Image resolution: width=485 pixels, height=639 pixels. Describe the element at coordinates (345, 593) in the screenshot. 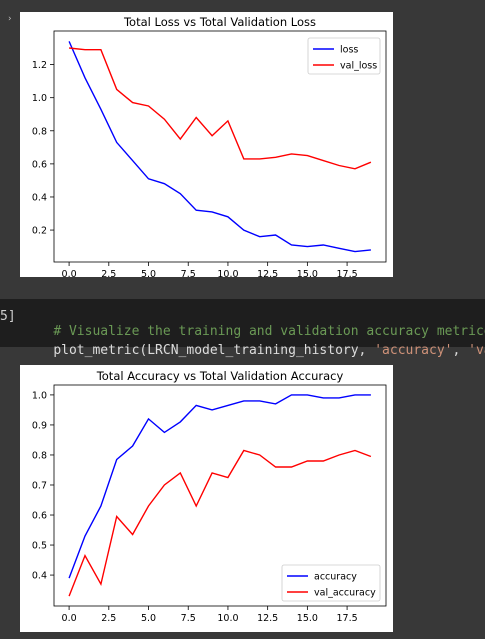

I see `legend-label-val-accuracy: val_accuracy` at that location.